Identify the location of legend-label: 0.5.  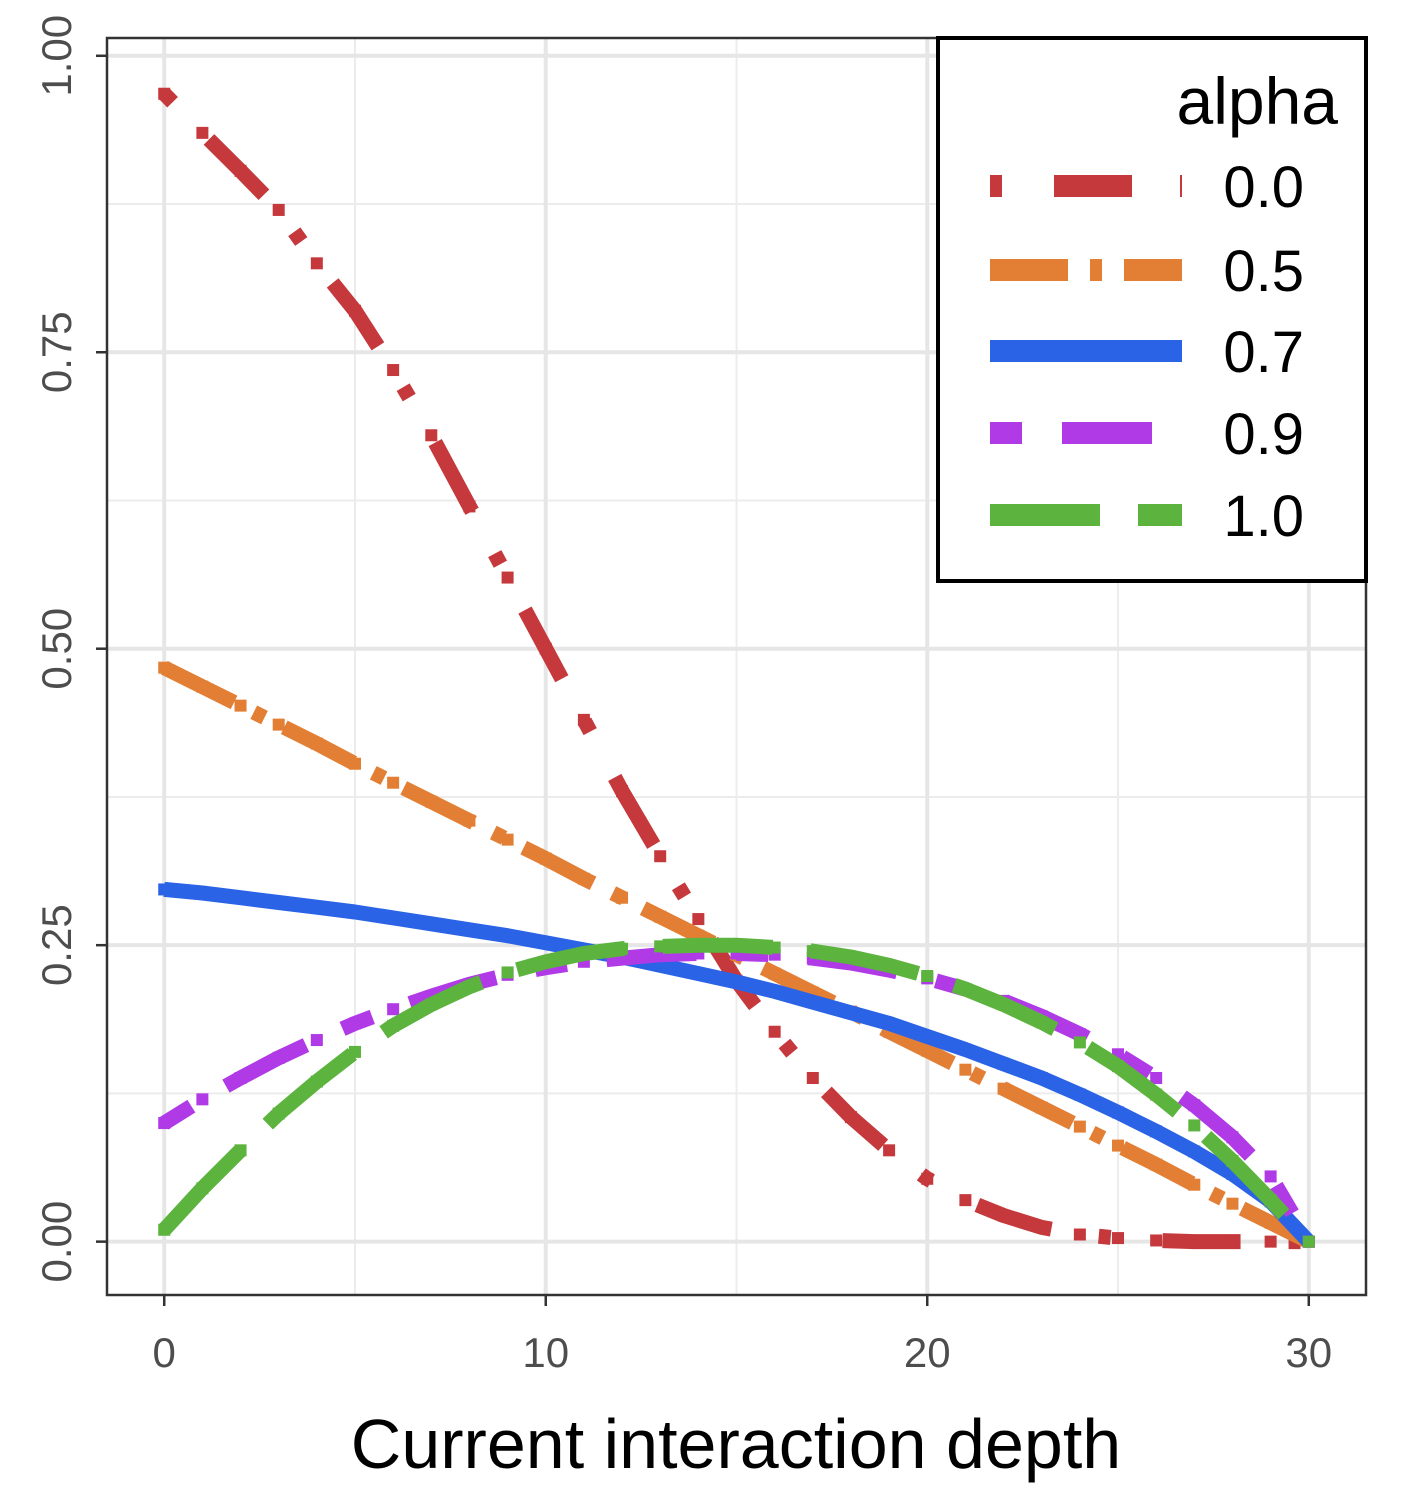
(1263, 271).